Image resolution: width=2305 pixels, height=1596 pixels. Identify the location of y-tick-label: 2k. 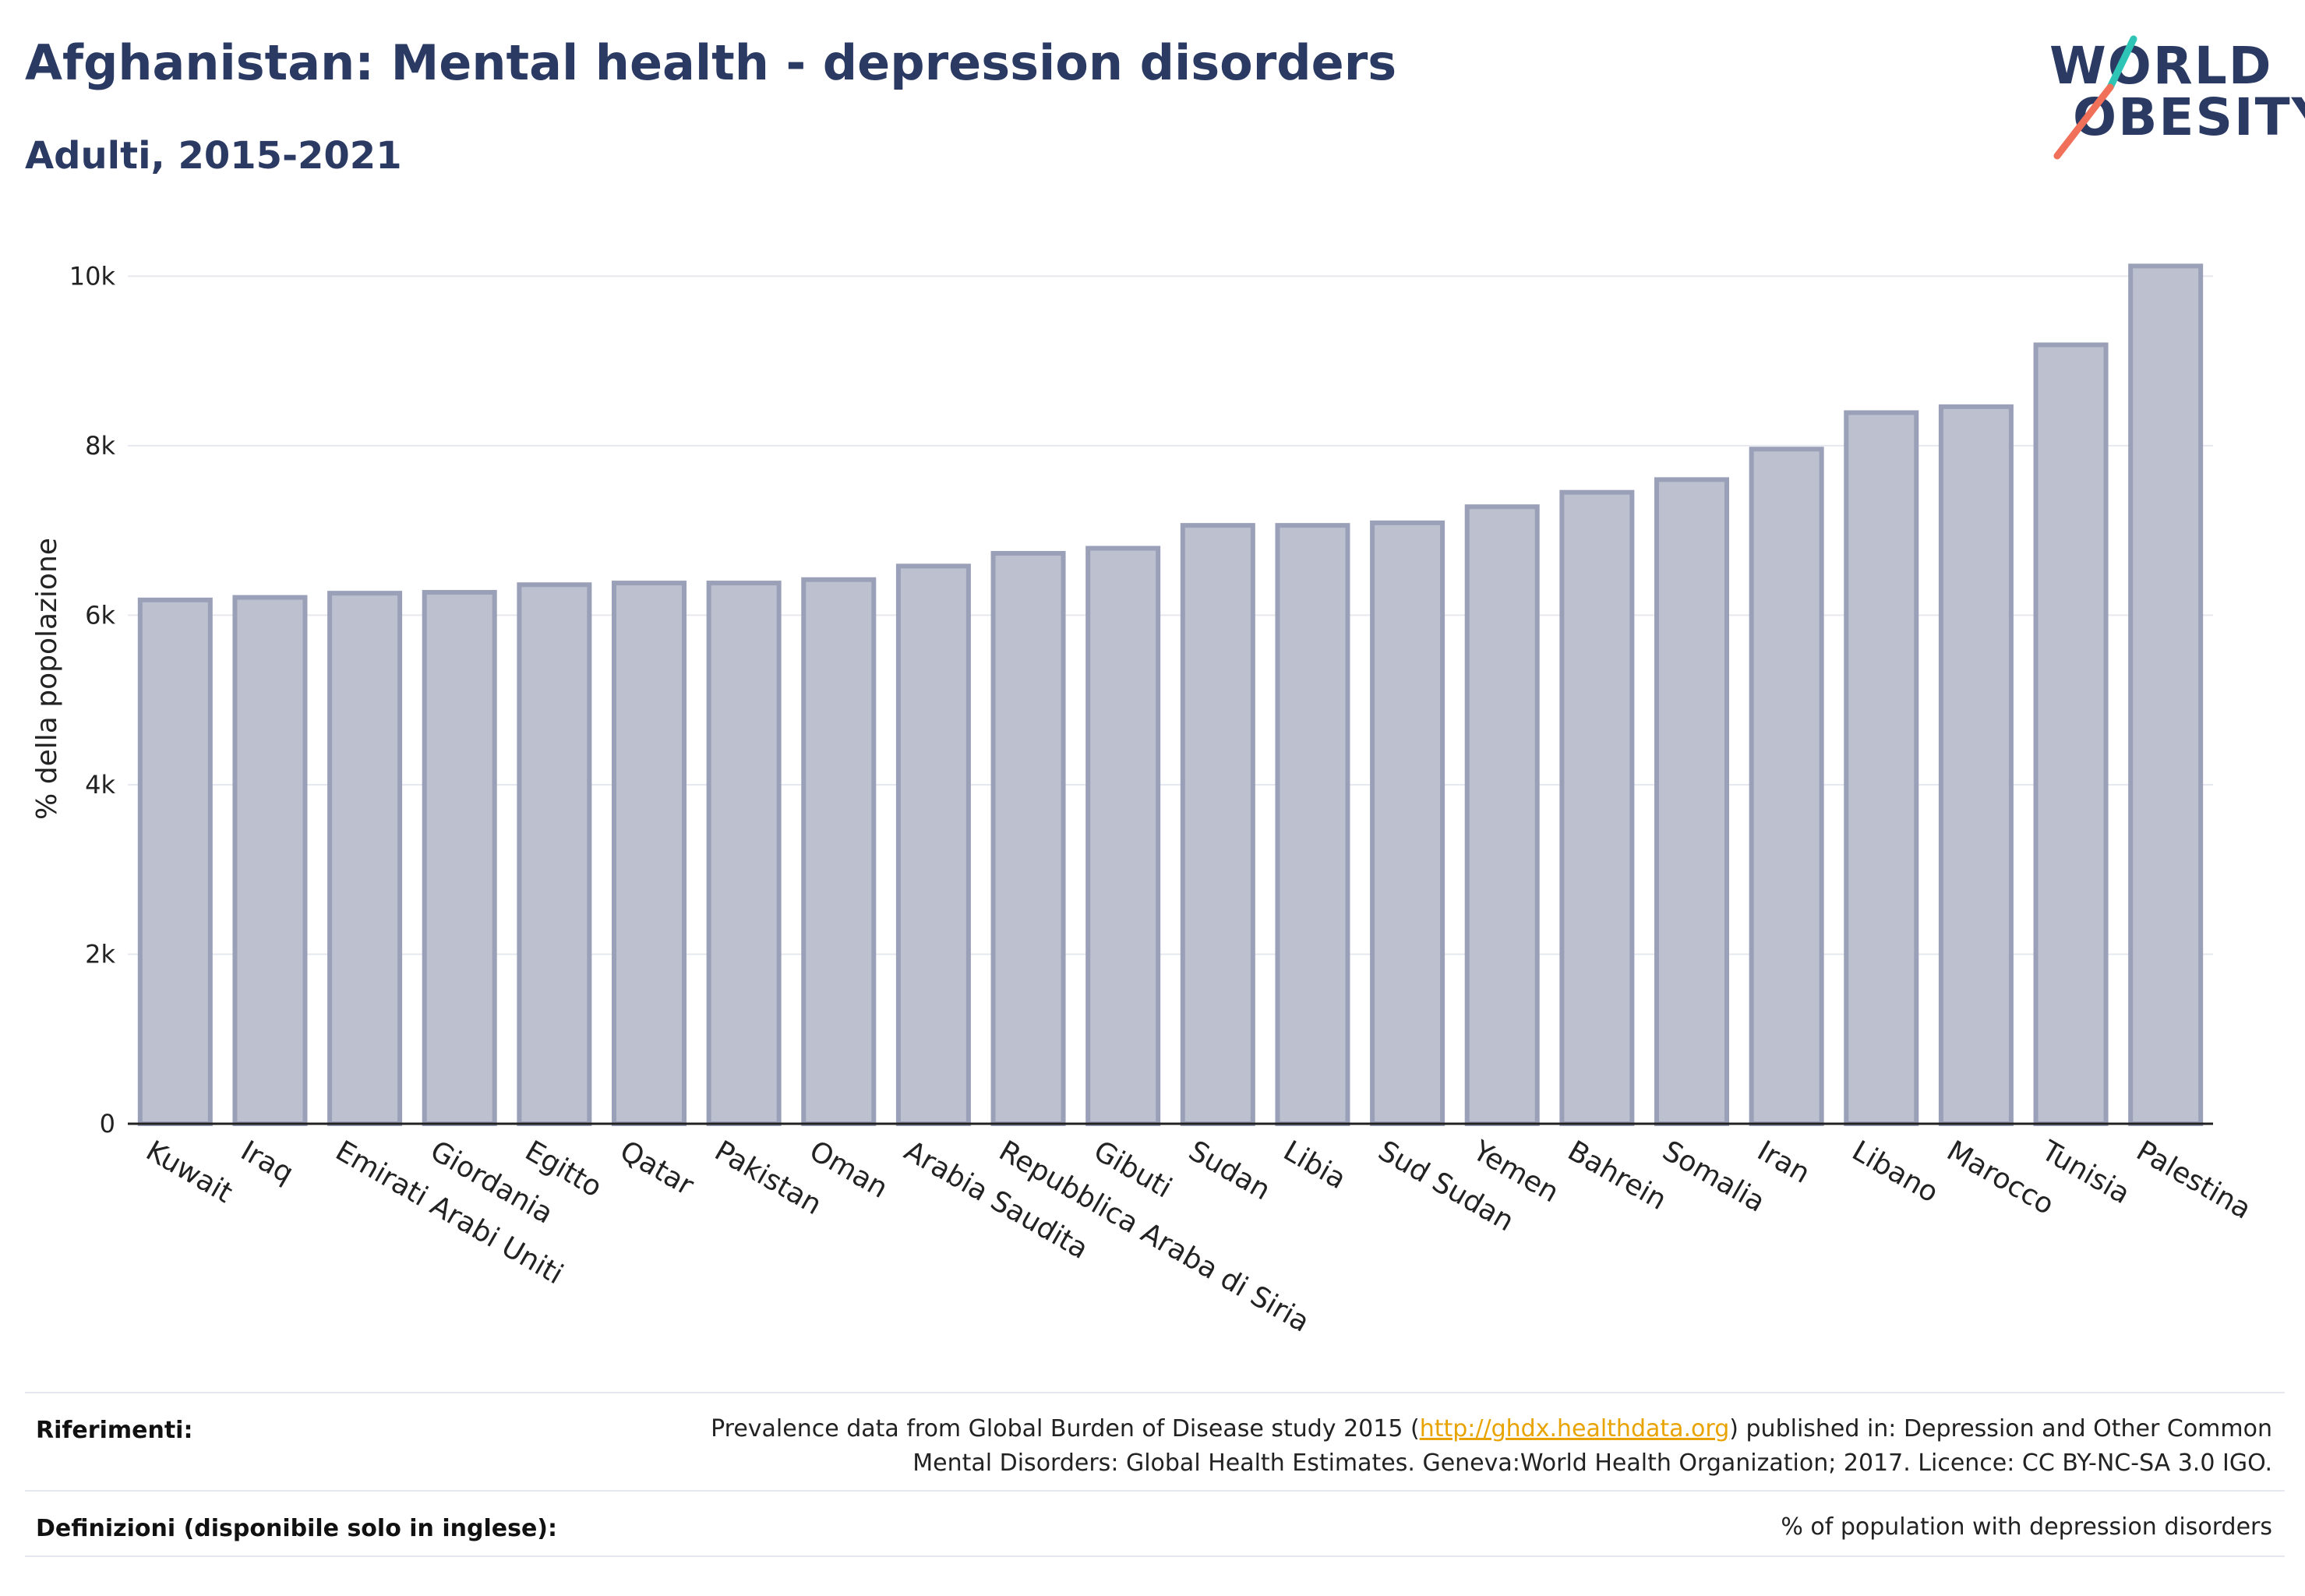
(100, 954).